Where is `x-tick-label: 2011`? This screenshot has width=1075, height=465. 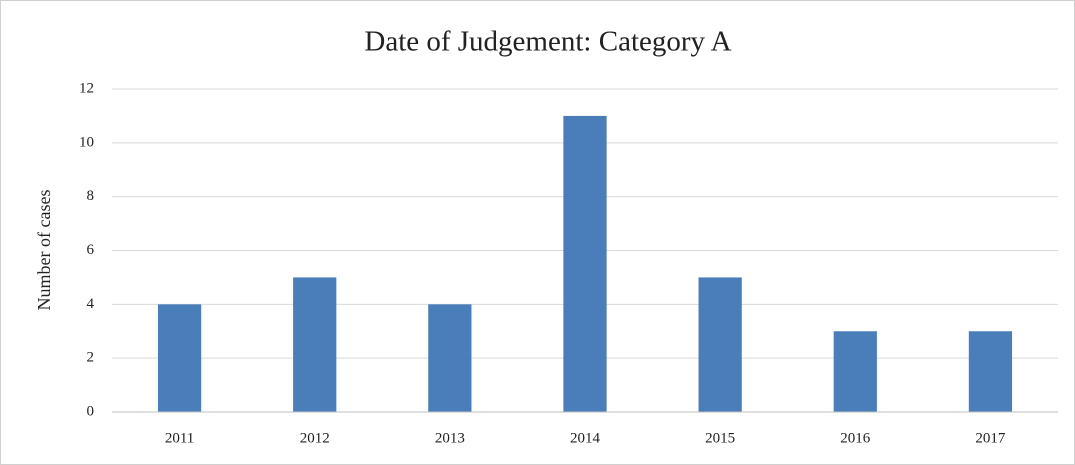
x-tick-label: 2011 is located at coordinates (179, 438).